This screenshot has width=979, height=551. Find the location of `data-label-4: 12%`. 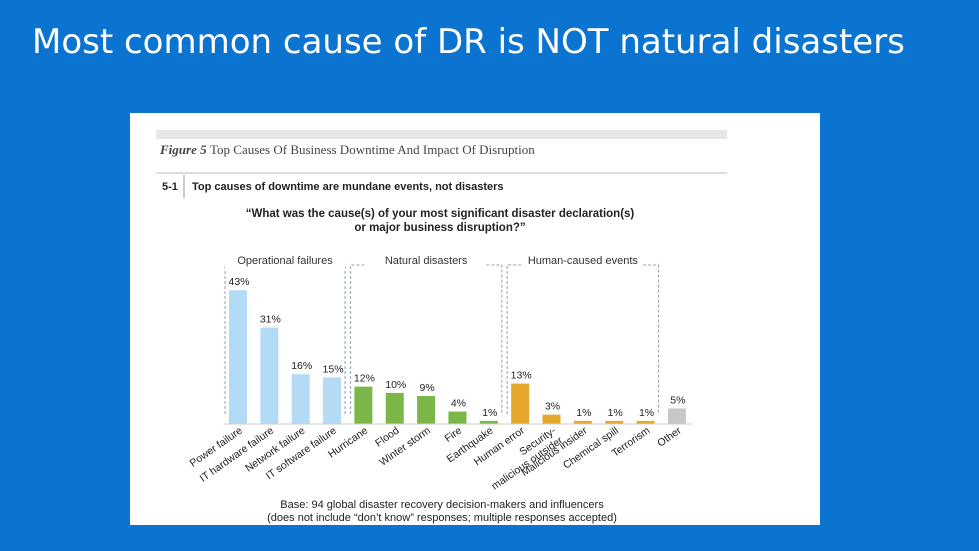

data-label-4: 12% is located at coordinates (364, 379).